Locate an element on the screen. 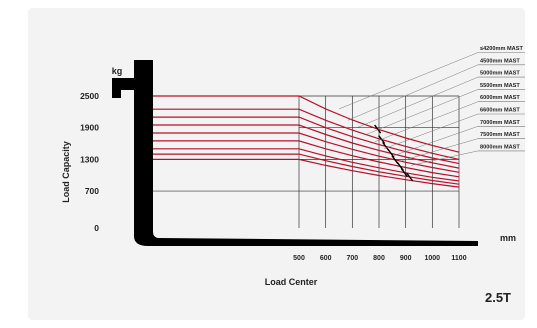  y-tick-label: 2500 is located at coordinates (89, 96).